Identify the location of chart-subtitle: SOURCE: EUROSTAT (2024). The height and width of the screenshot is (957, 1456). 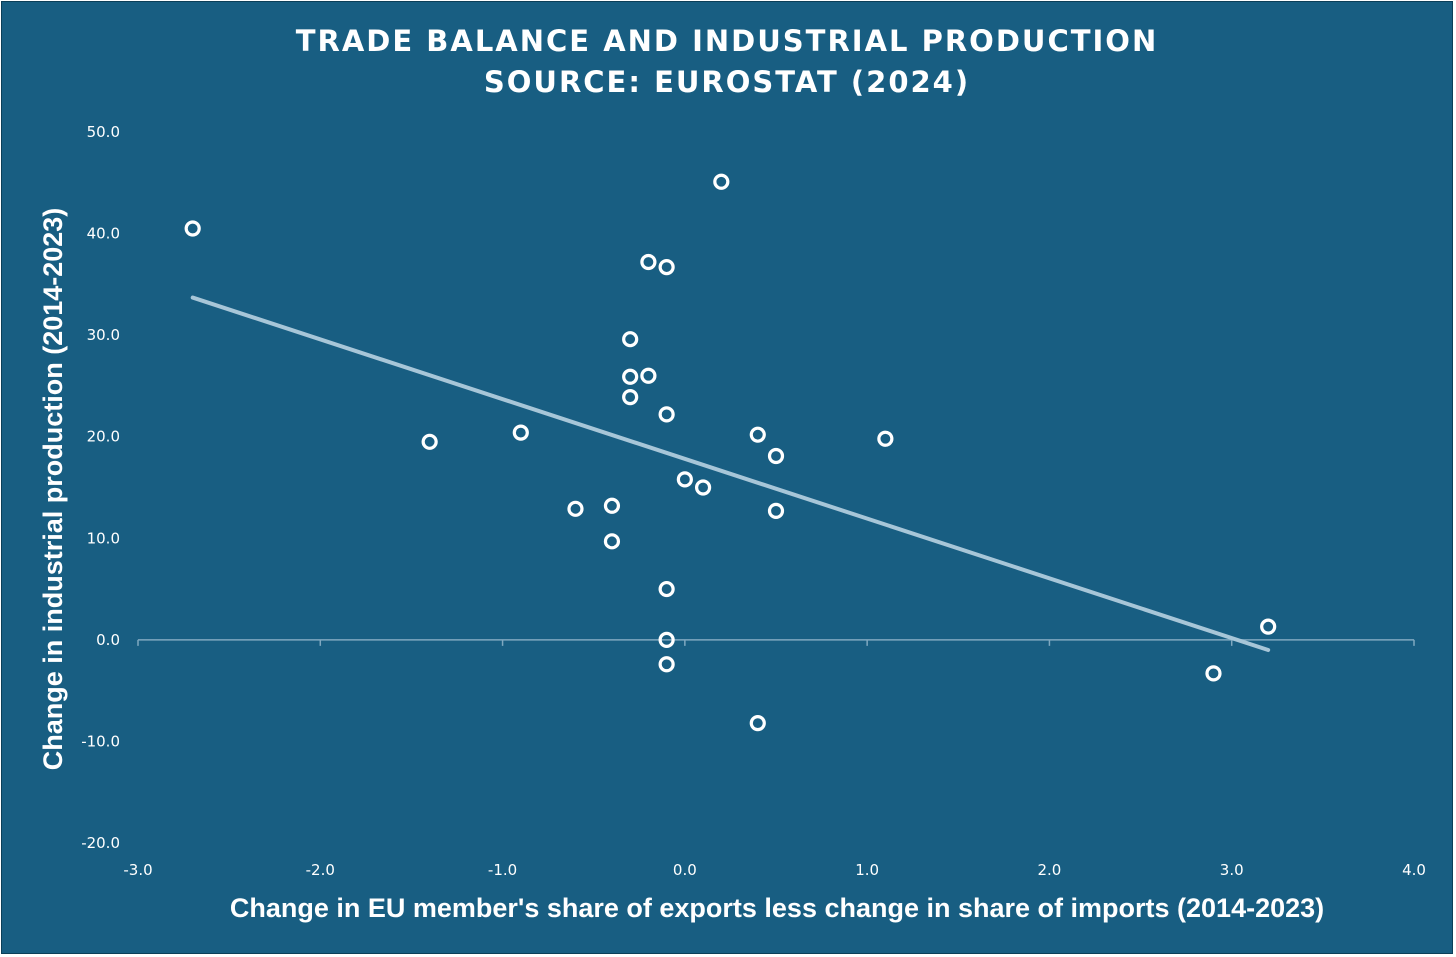
(727, 82).